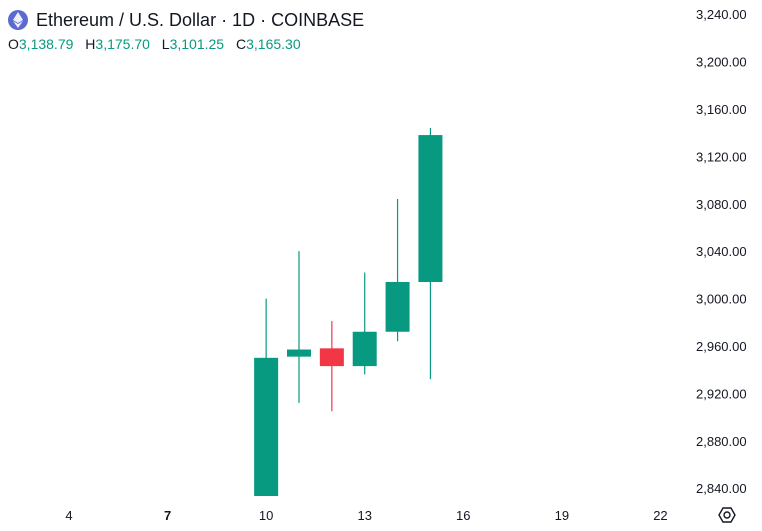 This screenshot has width=762, height=531. What do you see at coordinates (18, 20) in the screenshot?
I see `ethereum-icon` at bounding box center [18, 20].